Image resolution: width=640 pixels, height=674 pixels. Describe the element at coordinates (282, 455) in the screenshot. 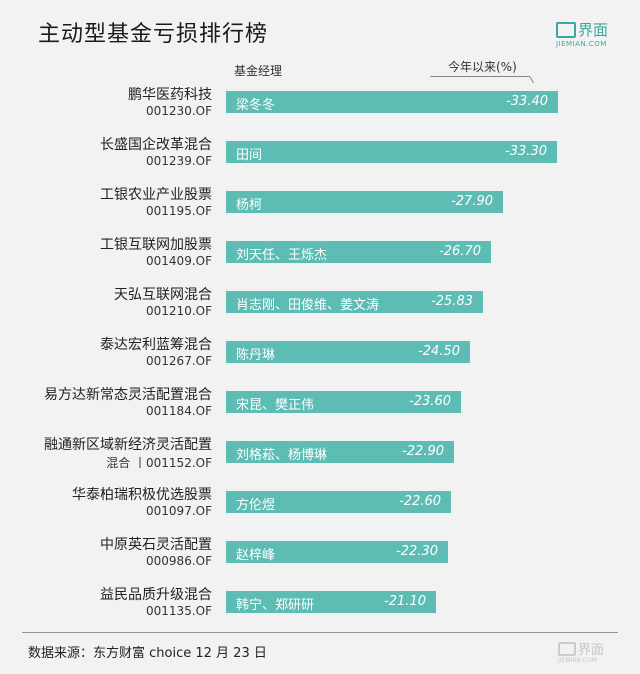

I see `manager-label: 刘格菘、杨博琳` at that location.